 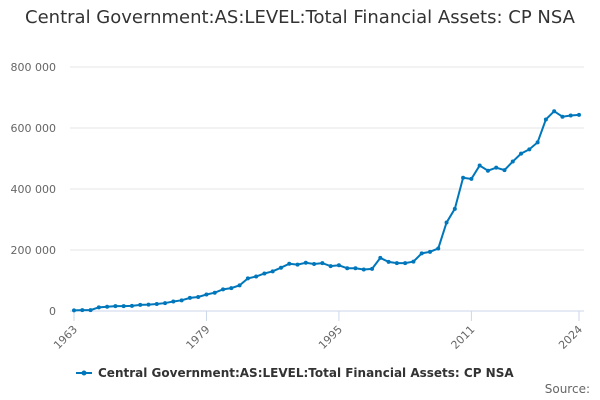 What do you see at coordinates (463, 337) in the screenshot?
I see `x-tick-label: 2011` at bounding box center [463, 337].